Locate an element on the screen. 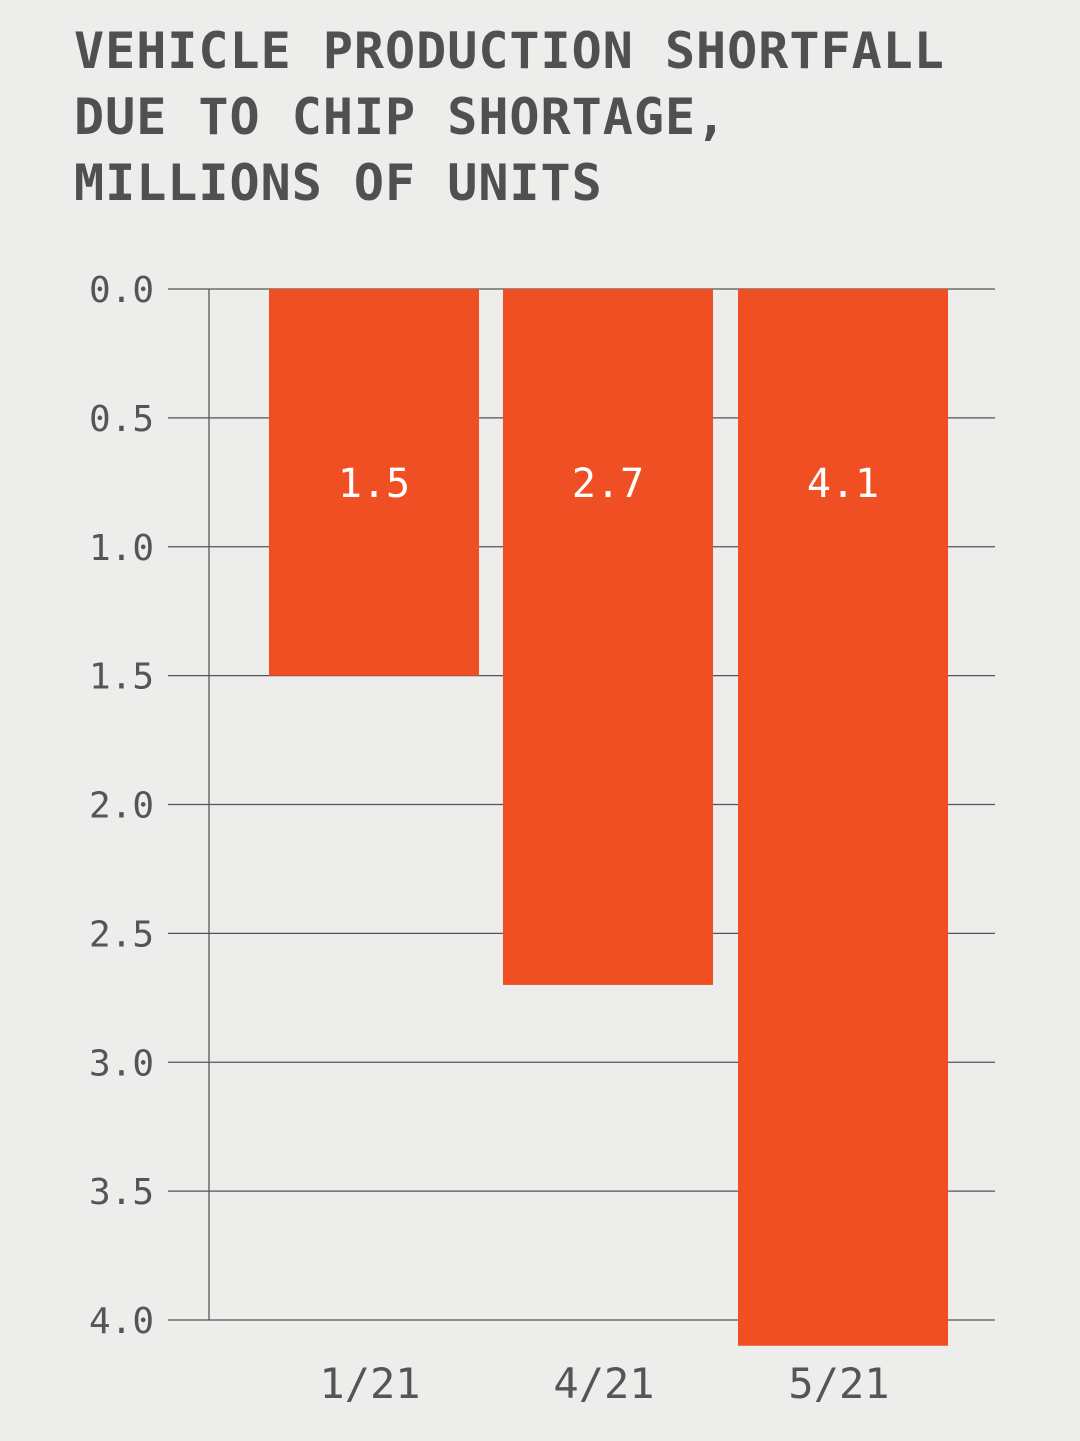  y-tick-label: 3.5 is located at coordinates (121, 1192).